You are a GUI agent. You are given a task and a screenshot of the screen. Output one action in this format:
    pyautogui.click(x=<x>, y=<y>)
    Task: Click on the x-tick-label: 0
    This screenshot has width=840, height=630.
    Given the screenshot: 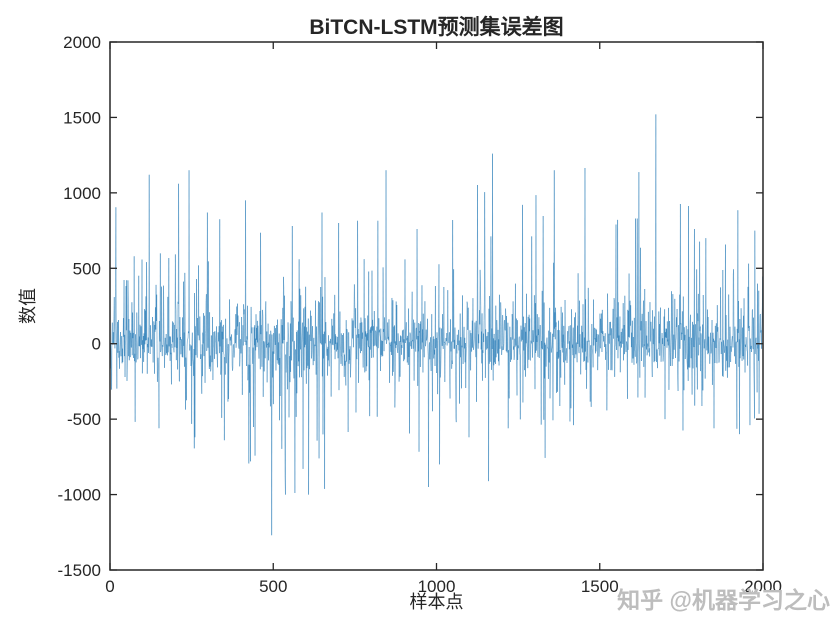 What is the action you would take?
    pyautogui.click(x=109, y=586)
    